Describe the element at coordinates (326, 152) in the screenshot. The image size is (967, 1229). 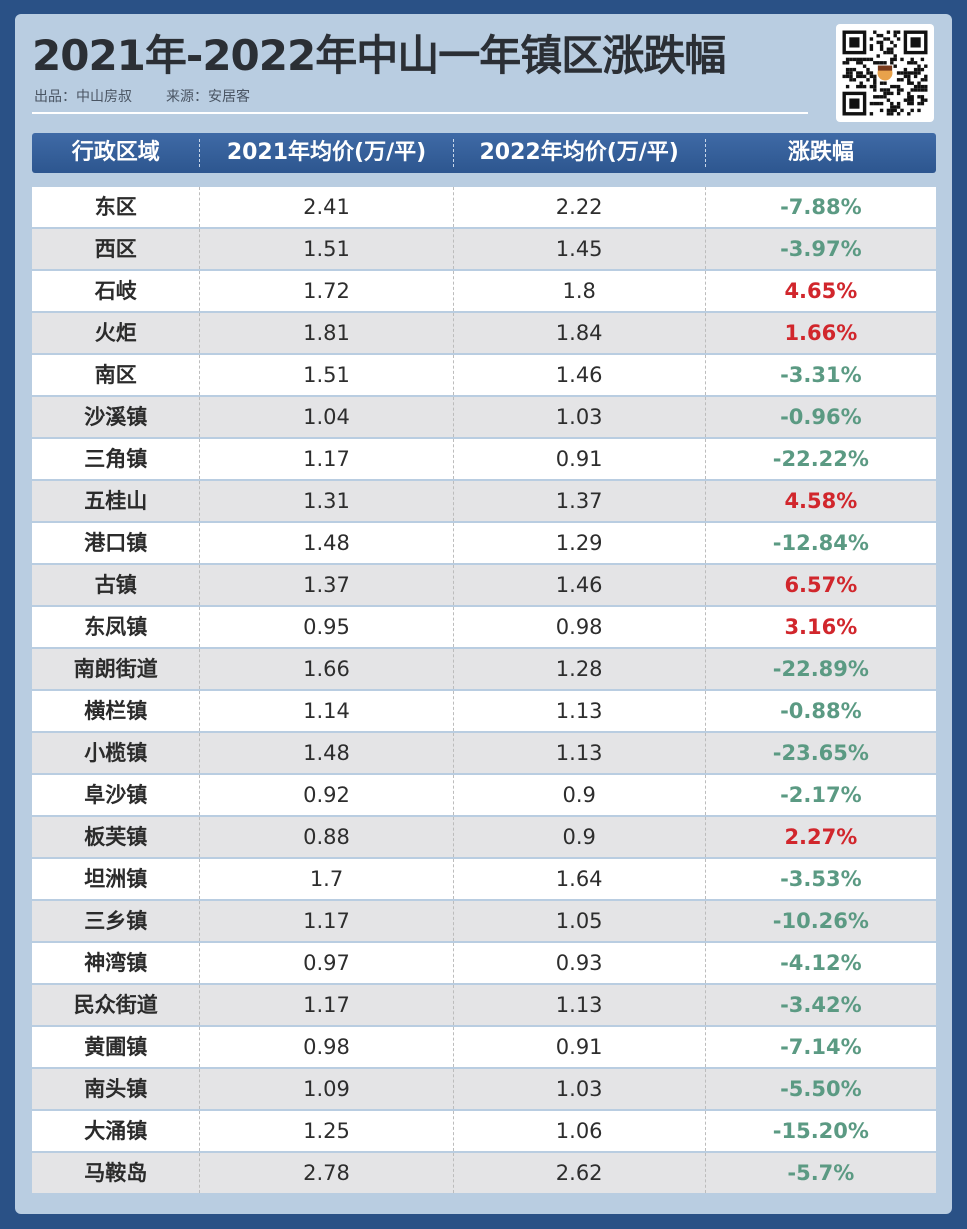
I see `column-header-2021: 2021年均价(万/平)` at that location.